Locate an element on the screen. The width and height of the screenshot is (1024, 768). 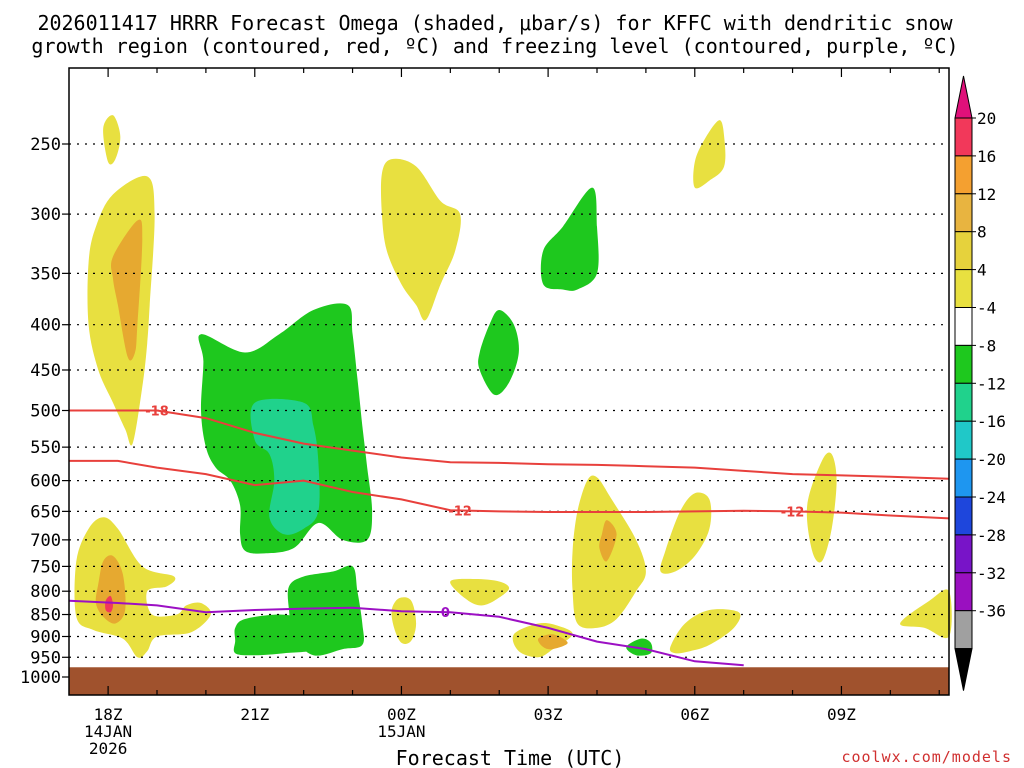
omega-positive-lower-center-core is located at coordinates (552, 642).